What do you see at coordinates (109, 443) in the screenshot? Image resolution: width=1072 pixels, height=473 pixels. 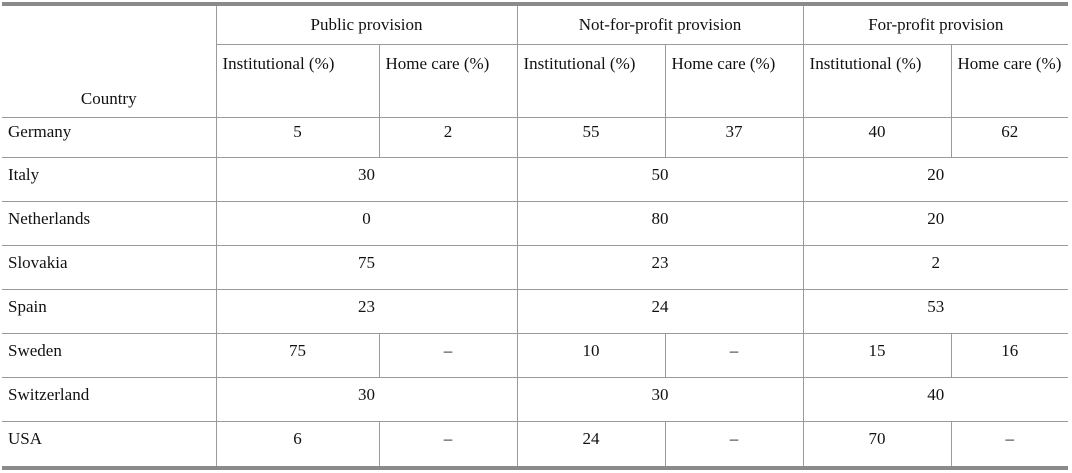 I see `country-cell: USA` at bounding box center [109, 443].